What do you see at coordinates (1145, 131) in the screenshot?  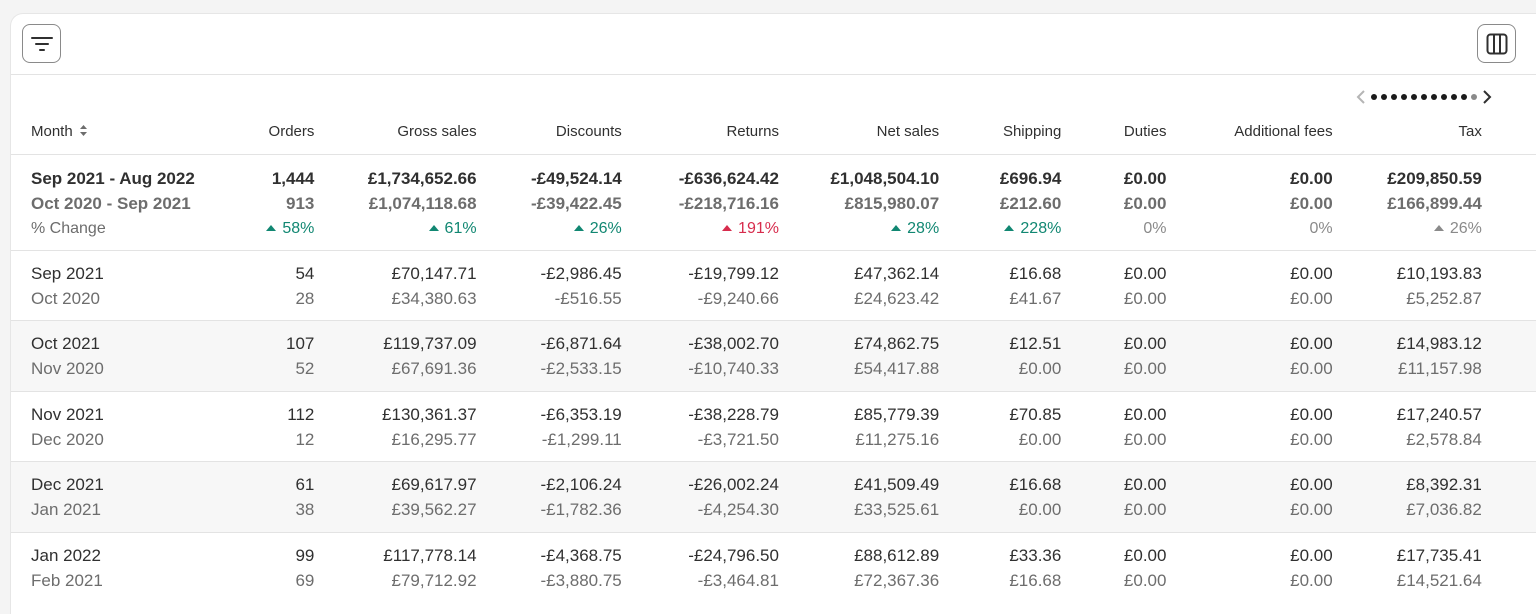 I see `column-header-duties: Duties` at bounding box center [1145, 131].